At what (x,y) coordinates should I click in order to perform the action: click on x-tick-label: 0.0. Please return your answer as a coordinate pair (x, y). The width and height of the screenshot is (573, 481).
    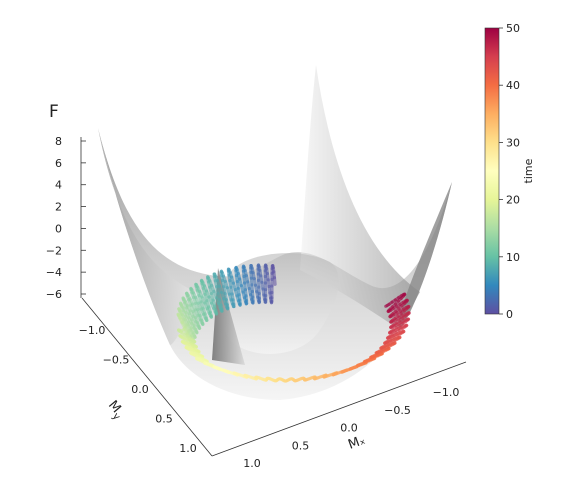
    Looking at the image, I should click on (349, 428).